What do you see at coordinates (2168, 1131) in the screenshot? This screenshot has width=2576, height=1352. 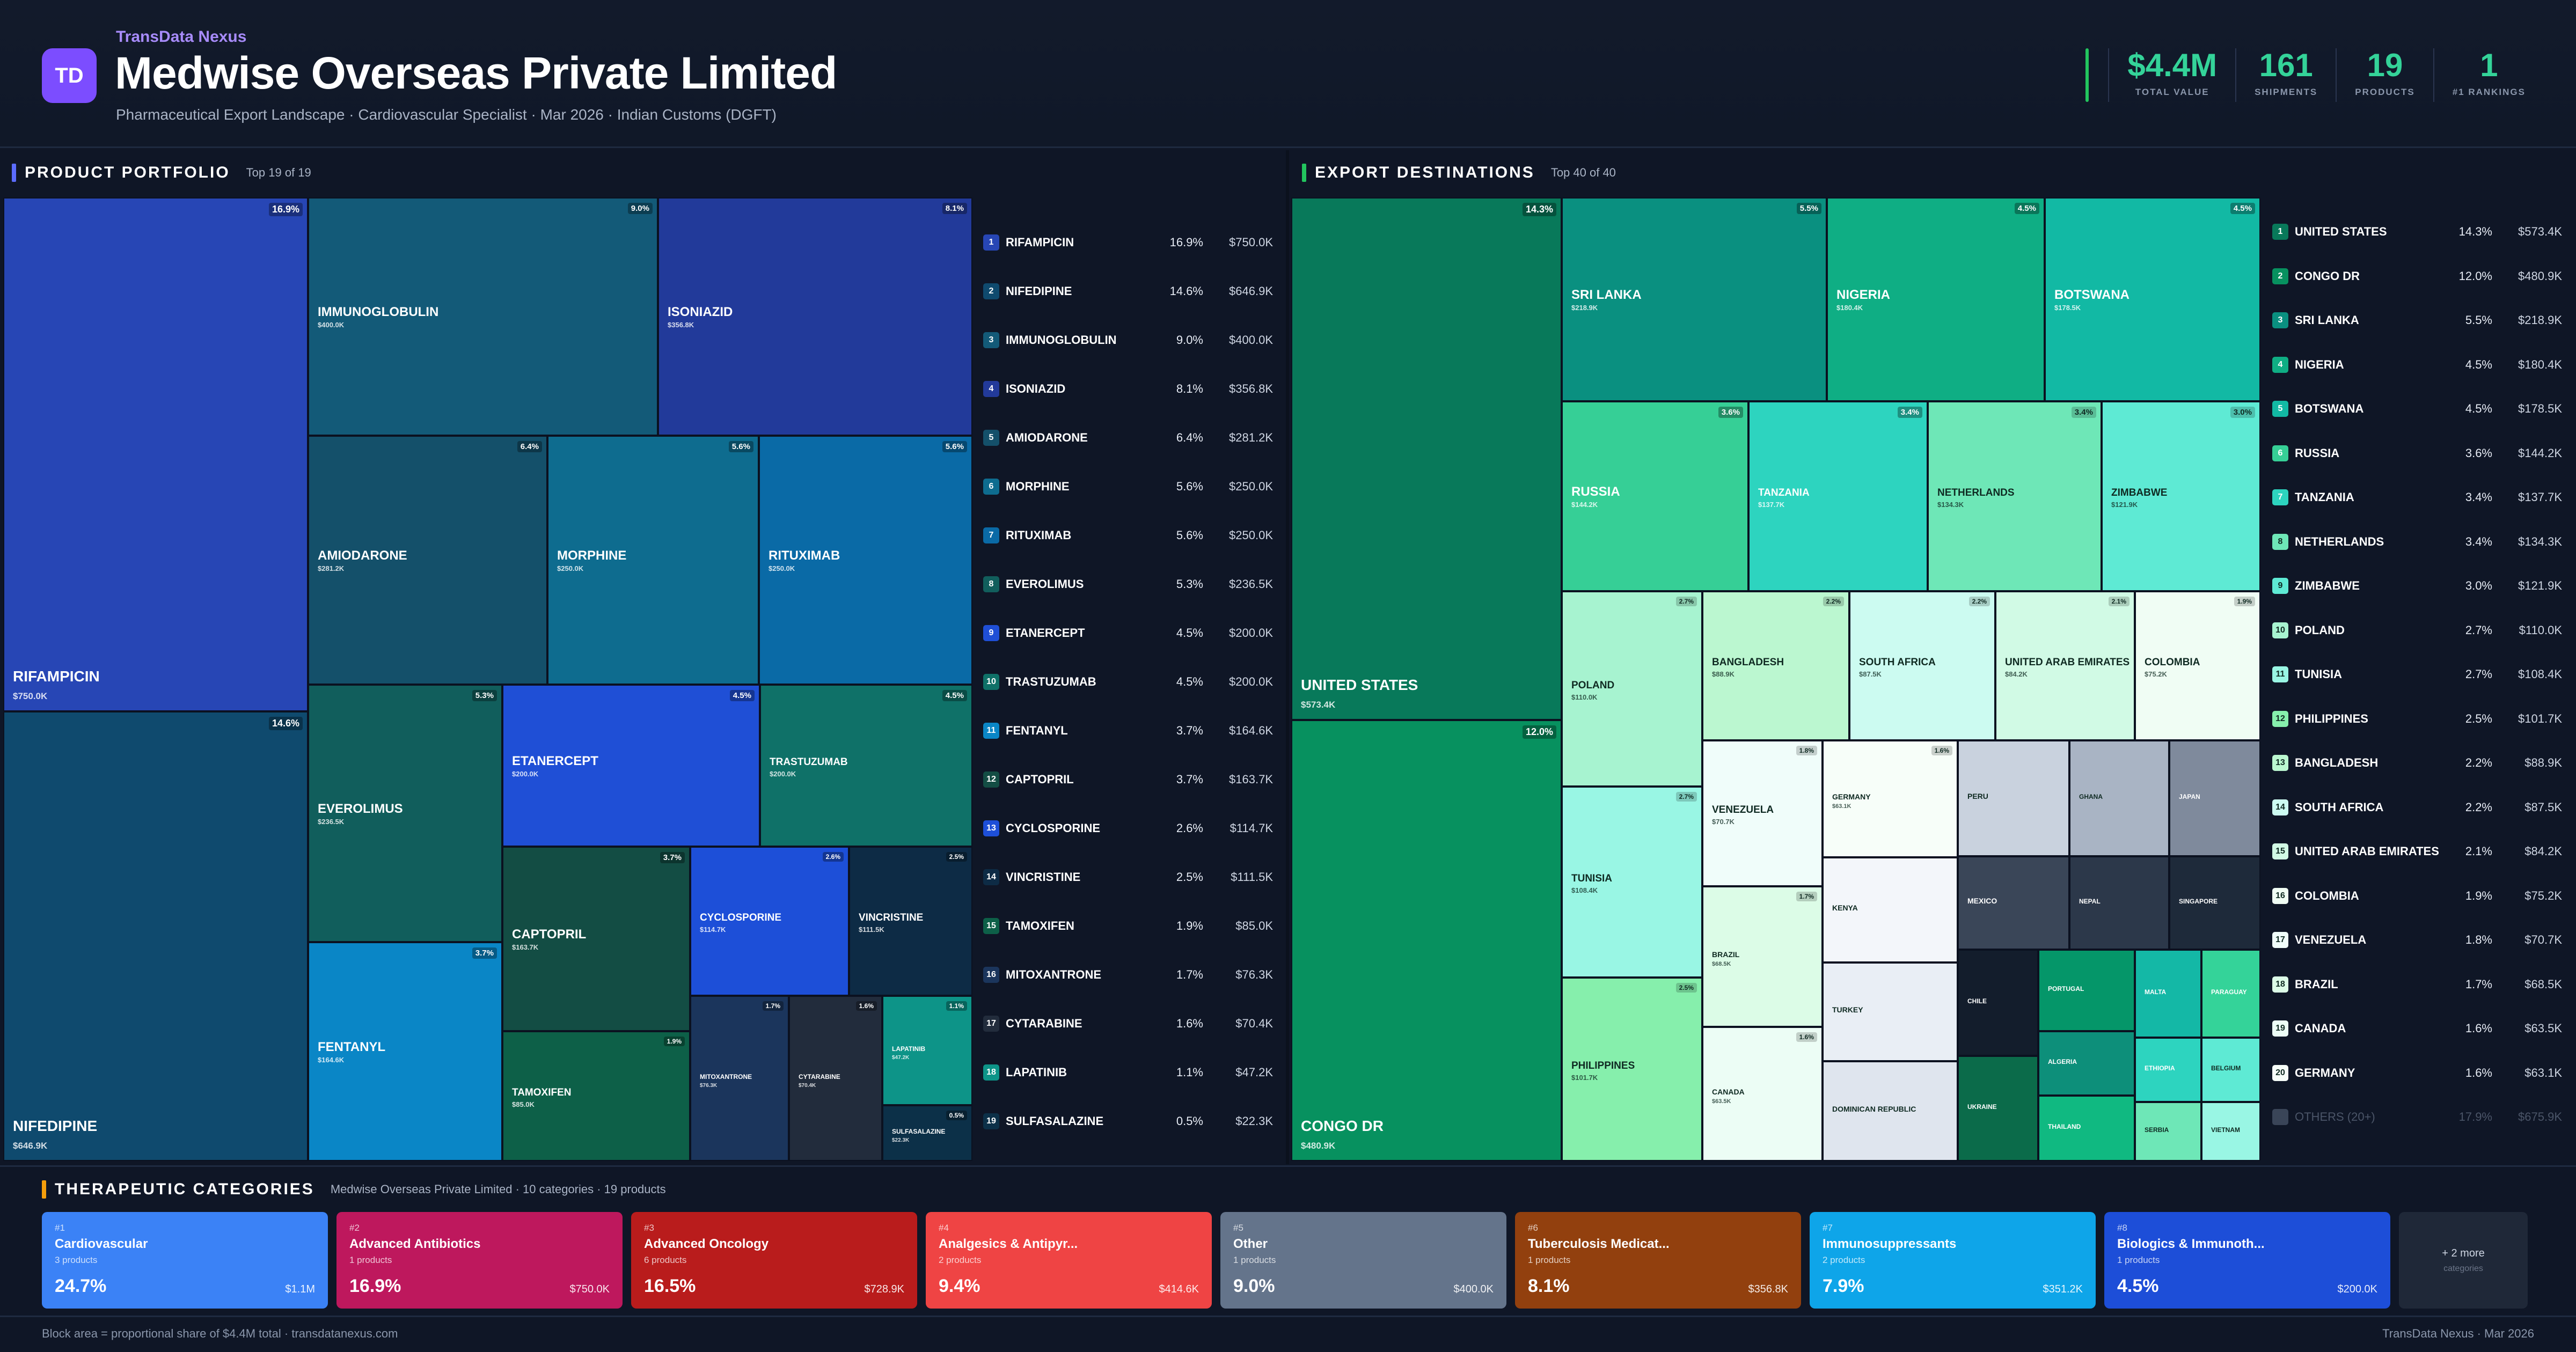 I see `destination-tile-serbia: SERBIA` at bounding box center [2168, 1131].